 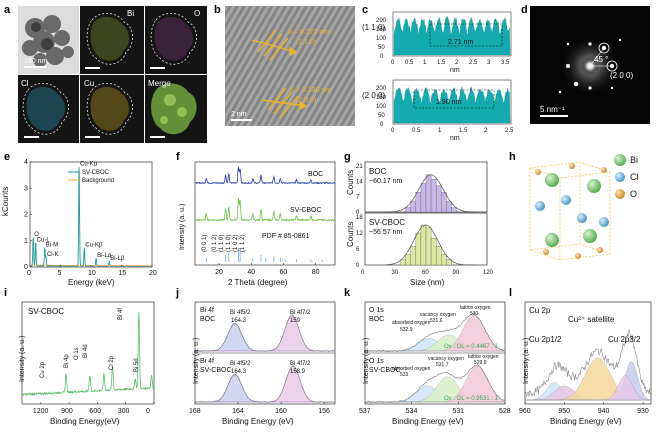 What do you see at coordinates (306, 42) in the screenshot?
I see `plane-1: (1 1 0)` at bounding box center [306, 42].